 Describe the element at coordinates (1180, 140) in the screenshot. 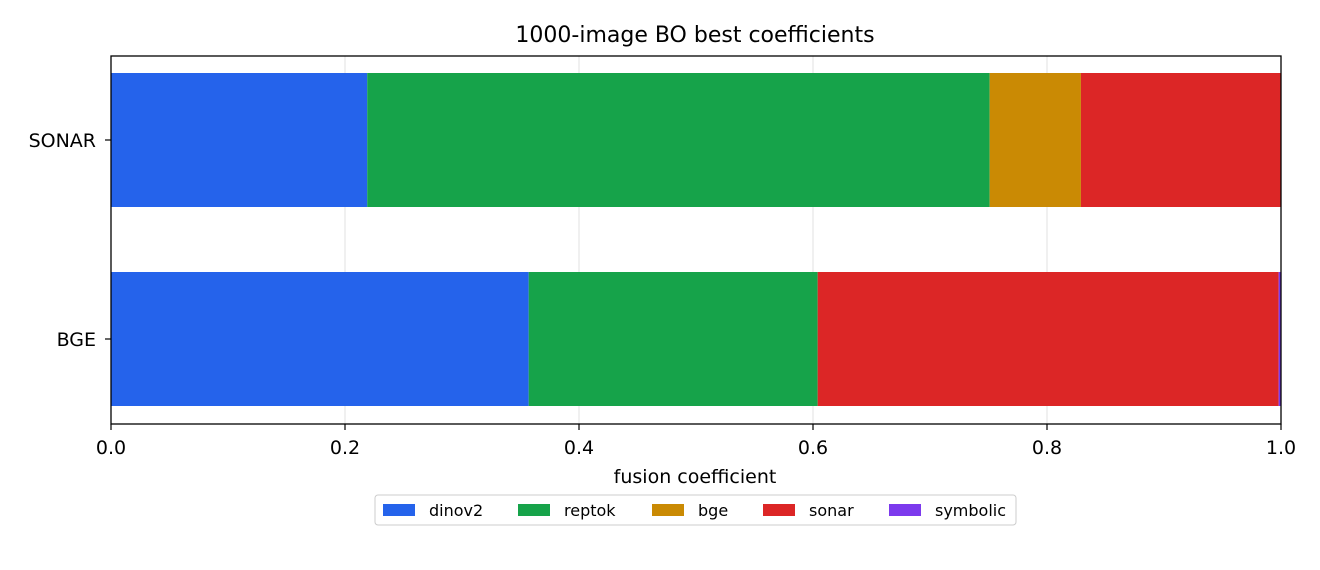

I see `bar-sonar-sonar` at that location.